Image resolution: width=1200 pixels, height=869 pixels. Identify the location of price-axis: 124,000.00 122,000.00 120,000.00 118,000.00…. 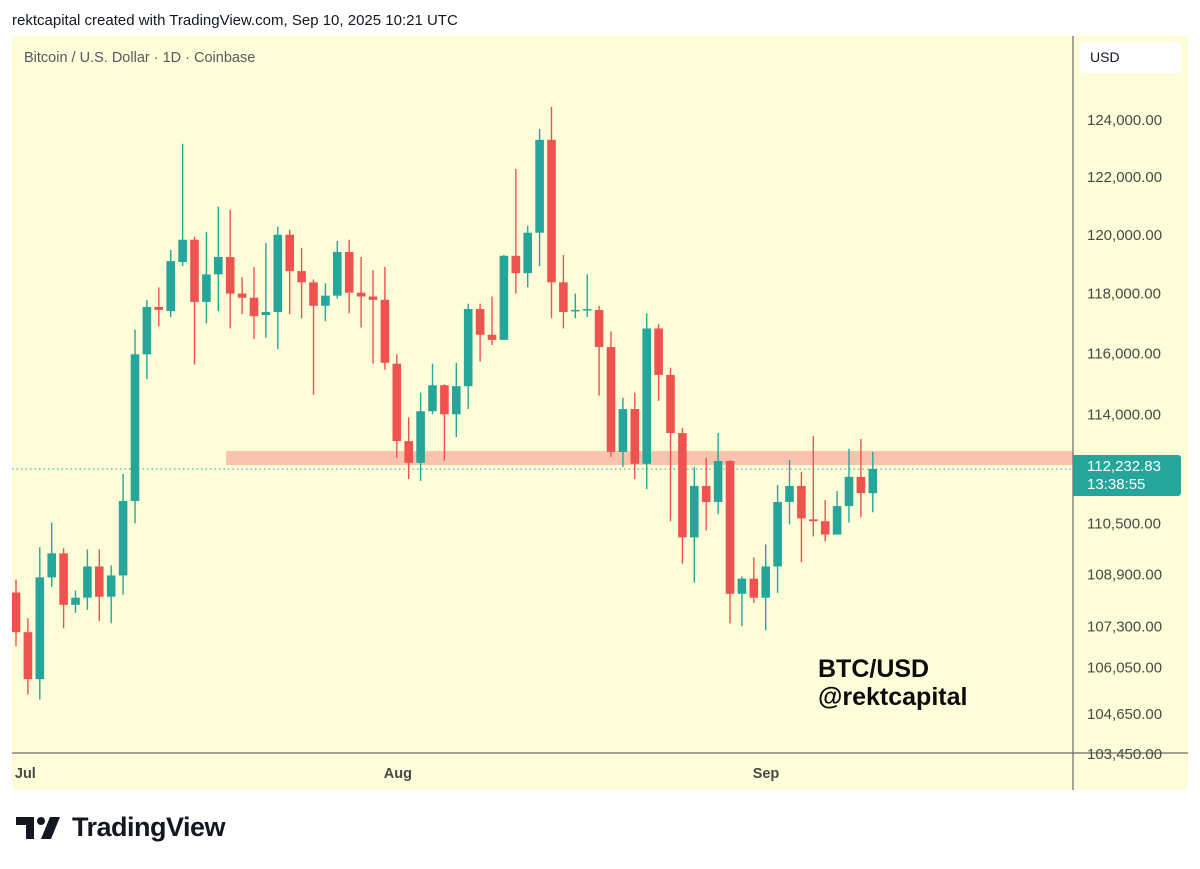
(1124, 437).